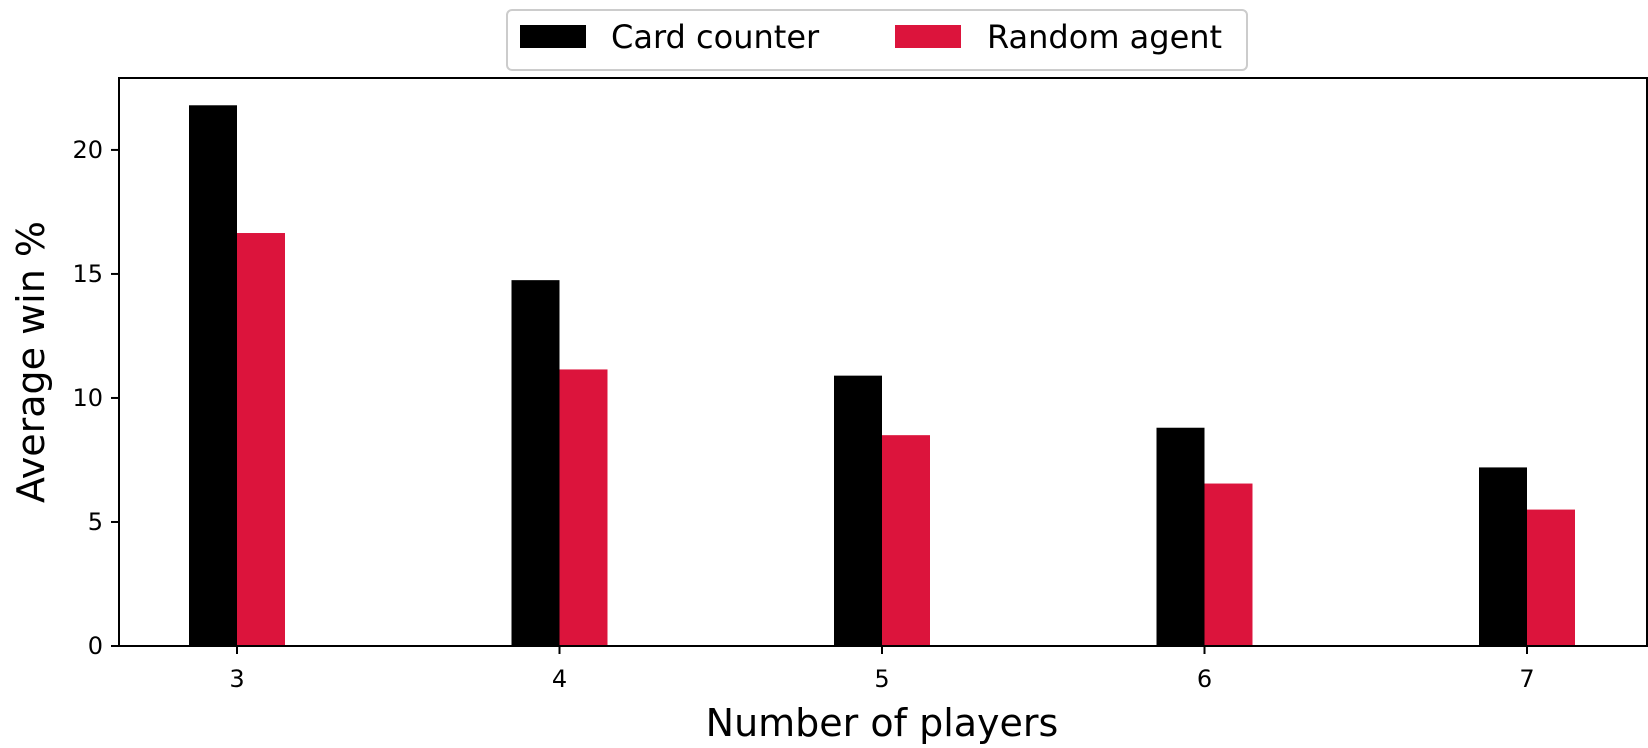 Image resolution: width=1648 pixels, height=748 pixels. Describe the element at coordinates (236, 679) in the screenshot. I see `x-tick-label-3: 3` at that location.